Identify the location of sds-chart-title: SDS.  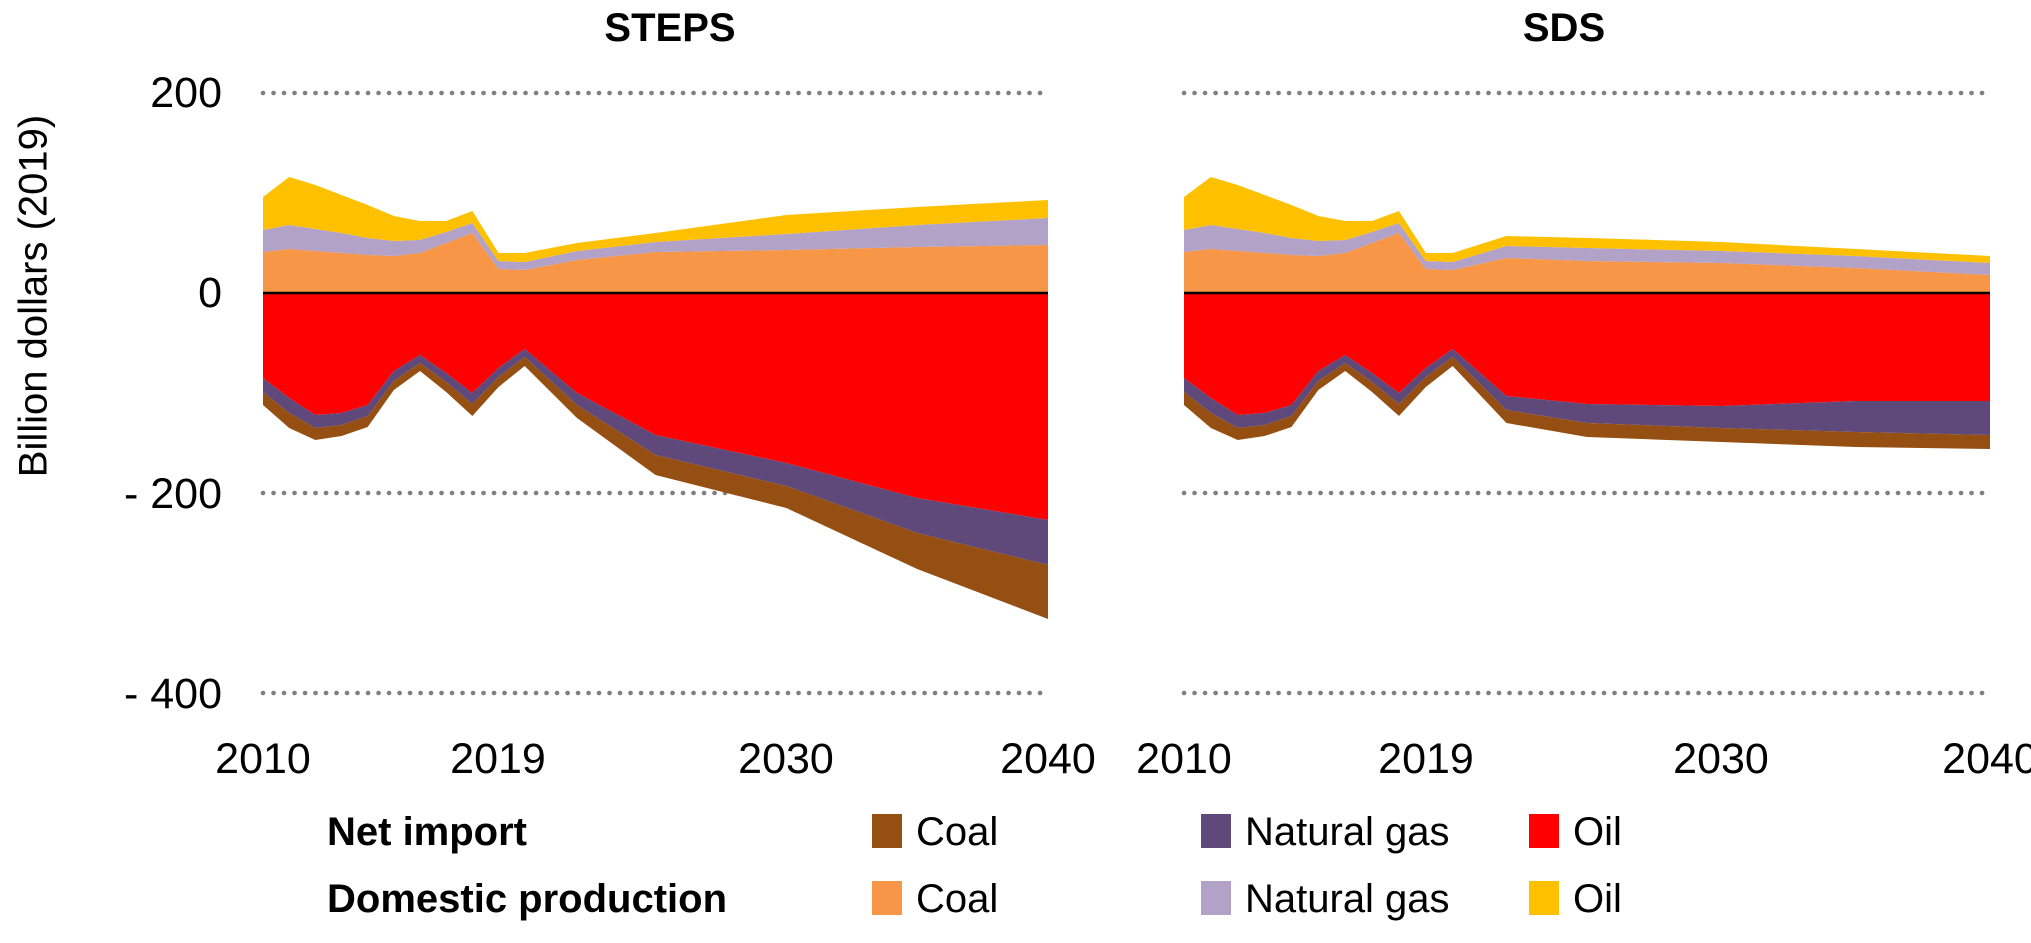
(1564, 28).